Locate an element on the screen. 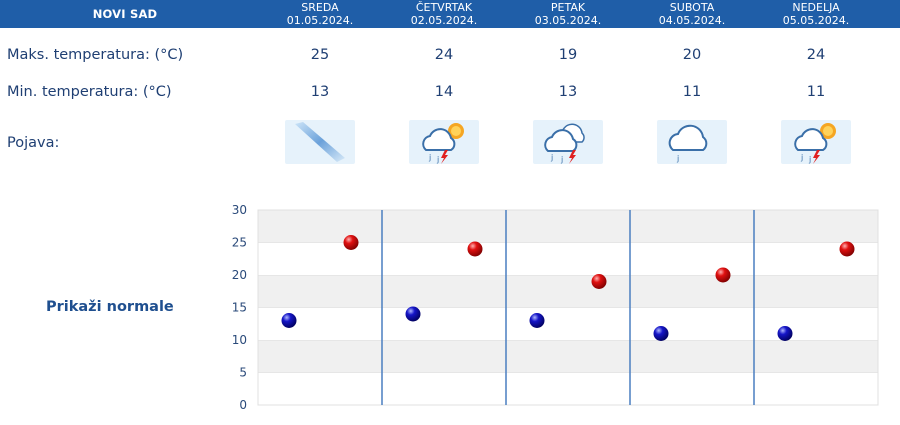 The image size is (900, 425). day-date: 05.05.2024. is located at coordinates (816, 20).